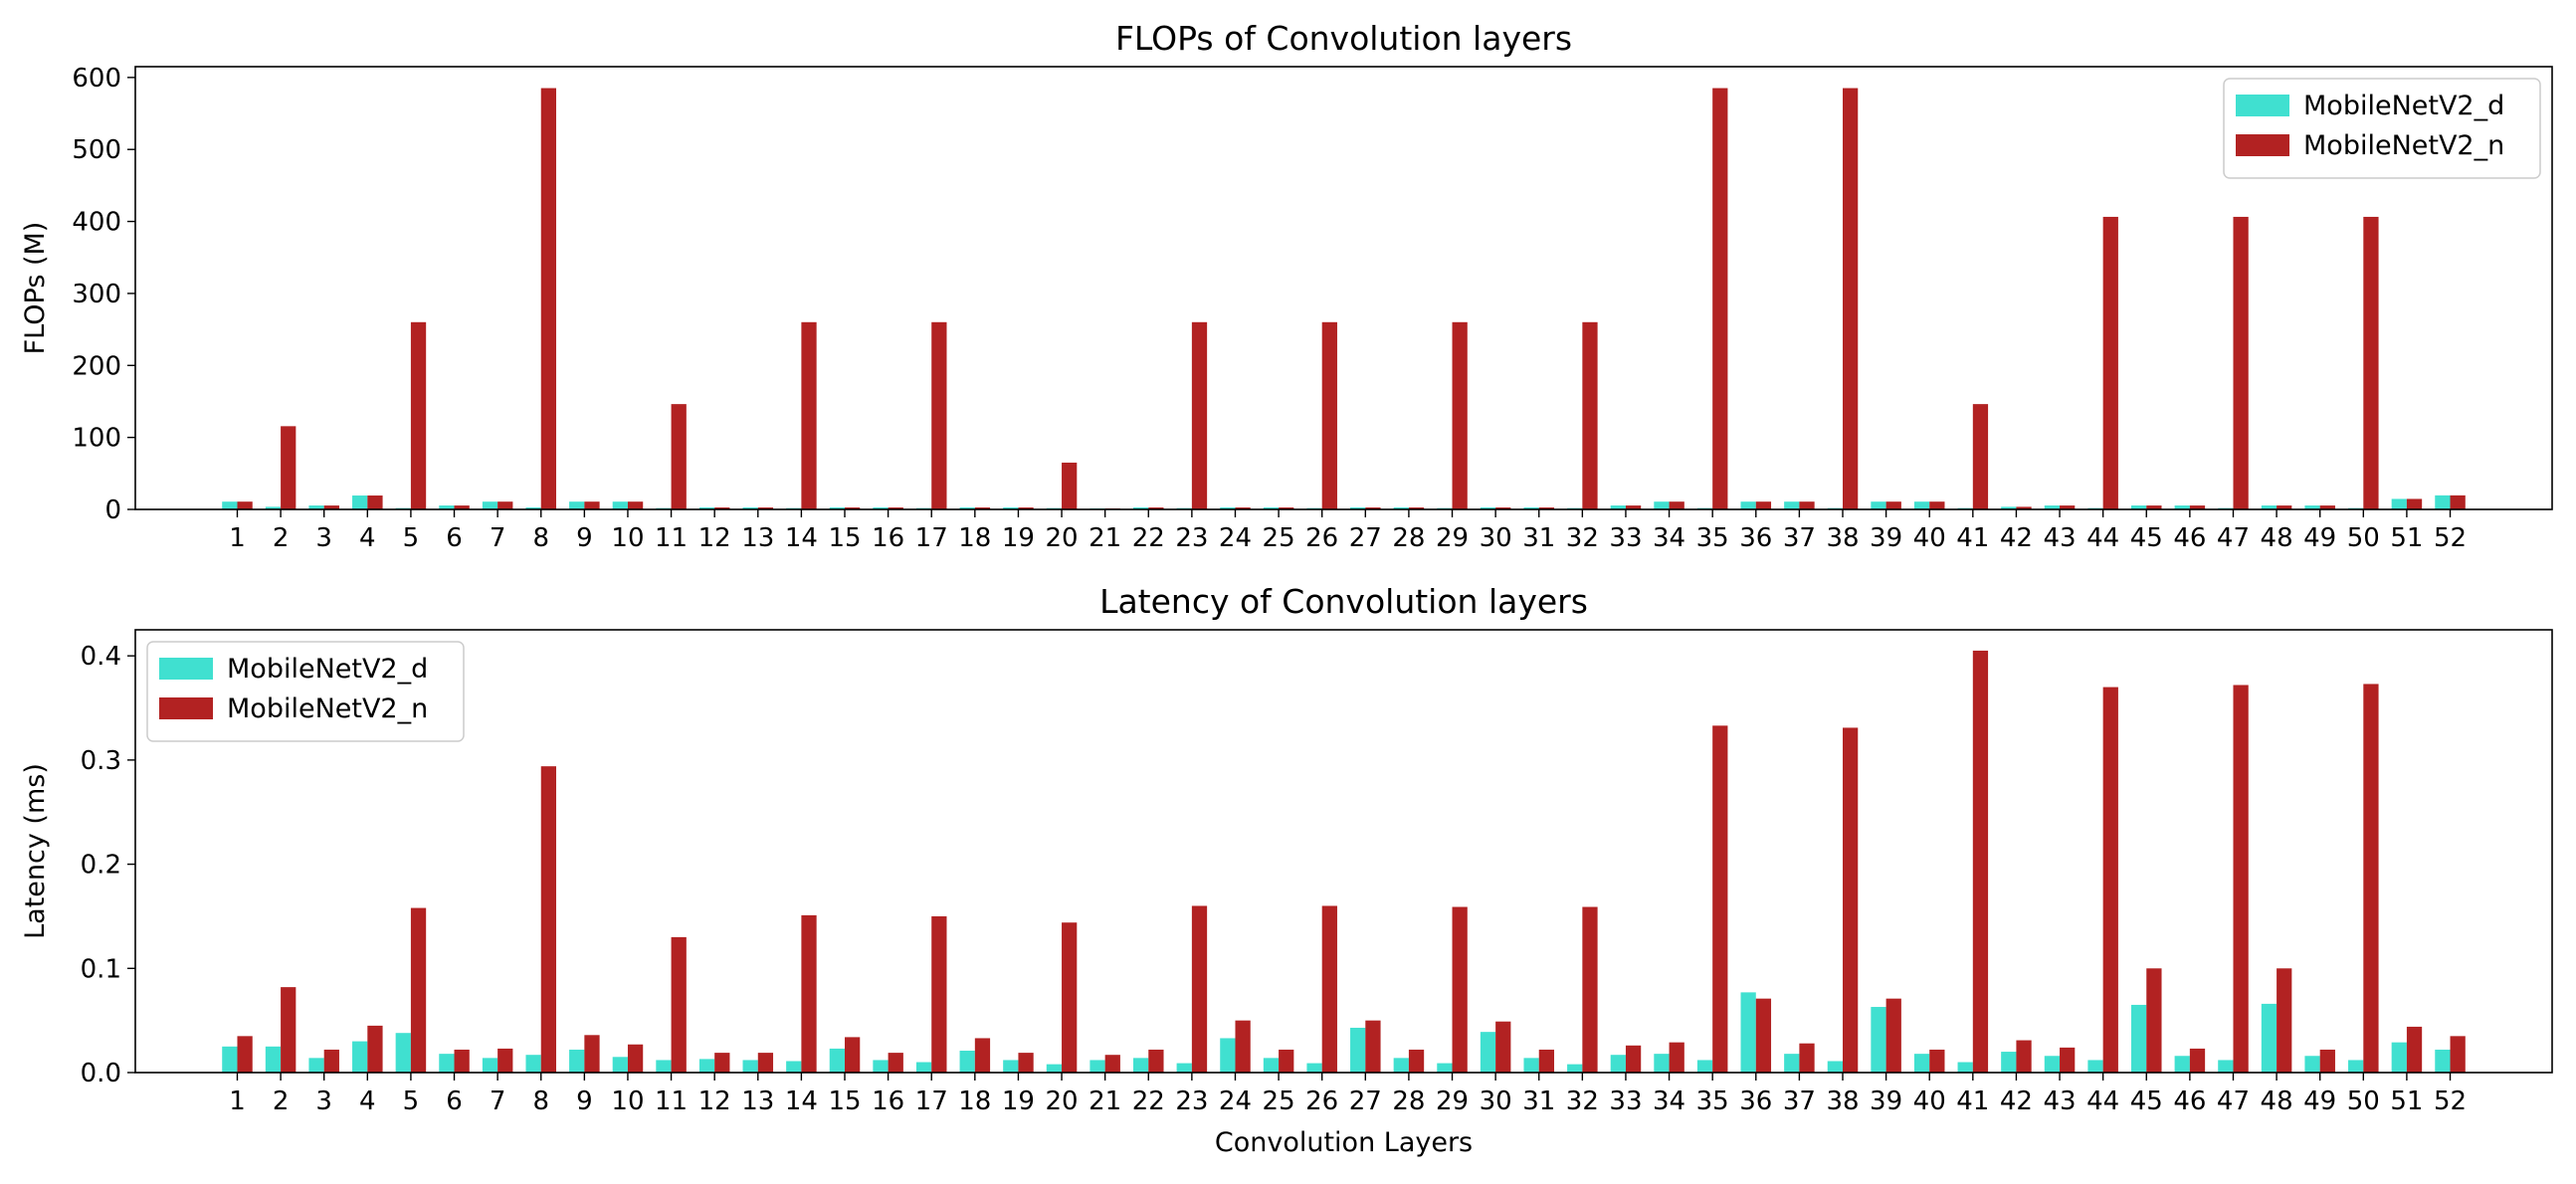 The height and width of the screenshot is (1184, 2576). Describe the element at coordinates (327, 708) in the screenshot. I see `legend-label-n: MobileNetV2_n` at that location.